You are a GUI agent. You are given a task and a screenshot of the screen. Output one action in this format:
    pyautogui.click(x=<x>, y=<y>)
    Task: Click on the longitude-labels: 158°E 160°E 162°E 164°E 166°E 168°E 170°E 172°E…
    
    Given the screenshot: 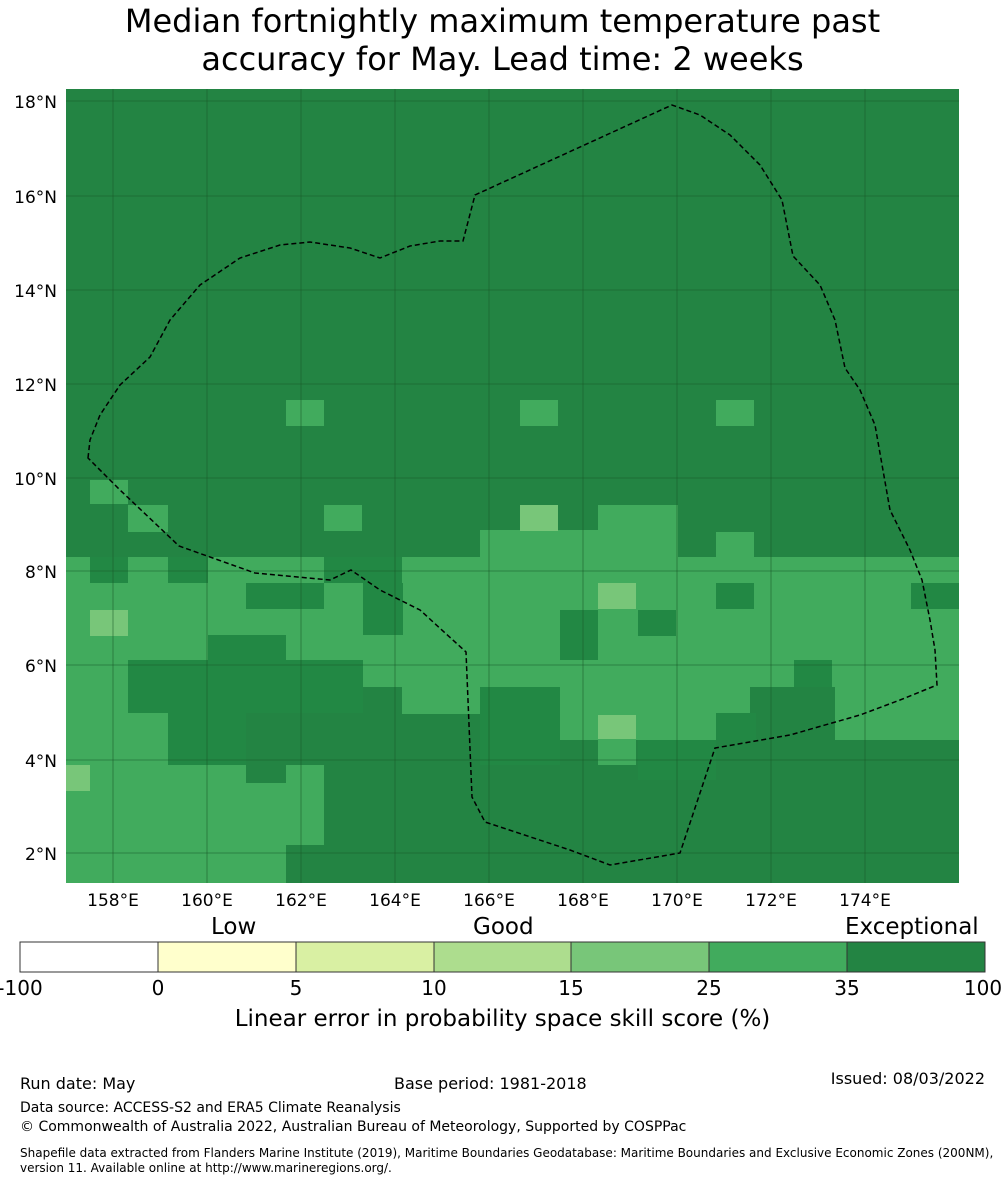 What is the action you would take?
    pyautogui.click(x=489, y=901)
    